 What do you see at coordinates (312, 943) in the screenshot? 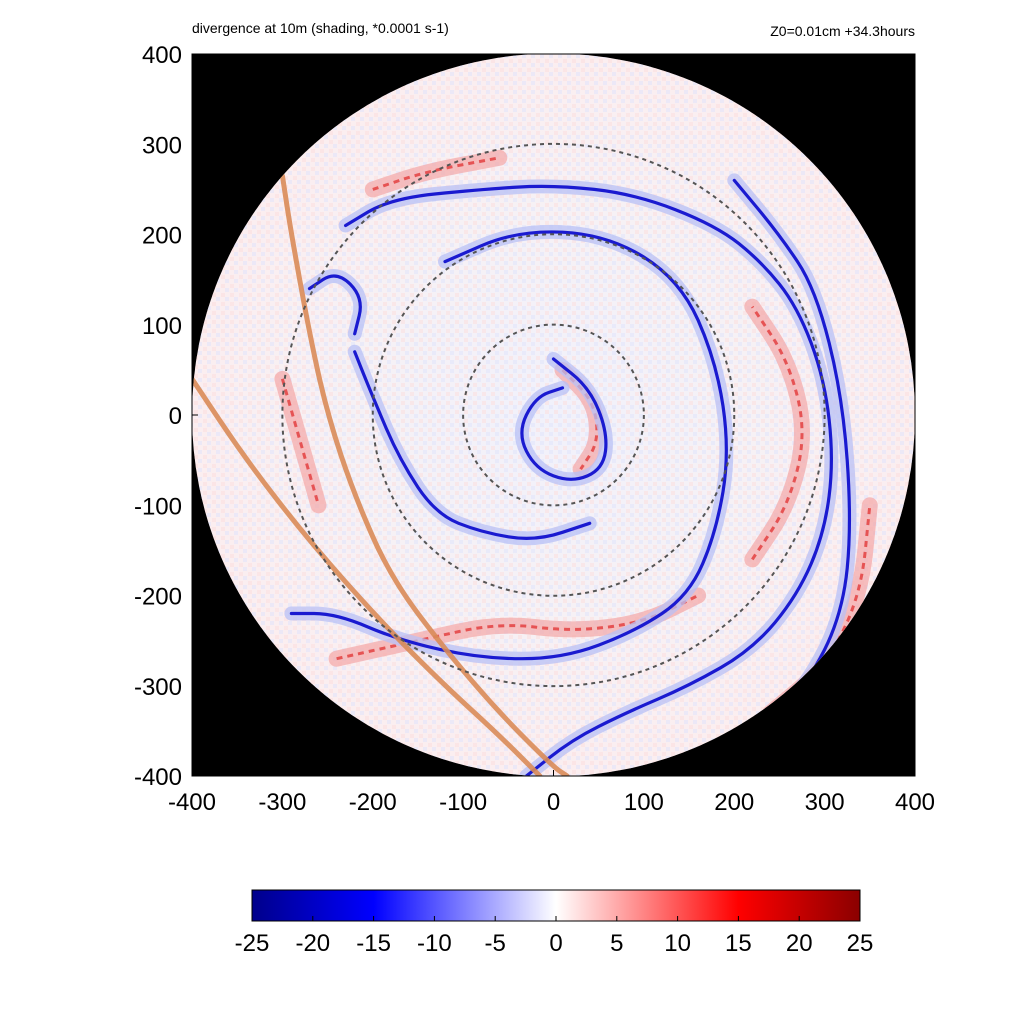
I see `colorbar-tick-label--20: -20` at bounding box center [312, 943].